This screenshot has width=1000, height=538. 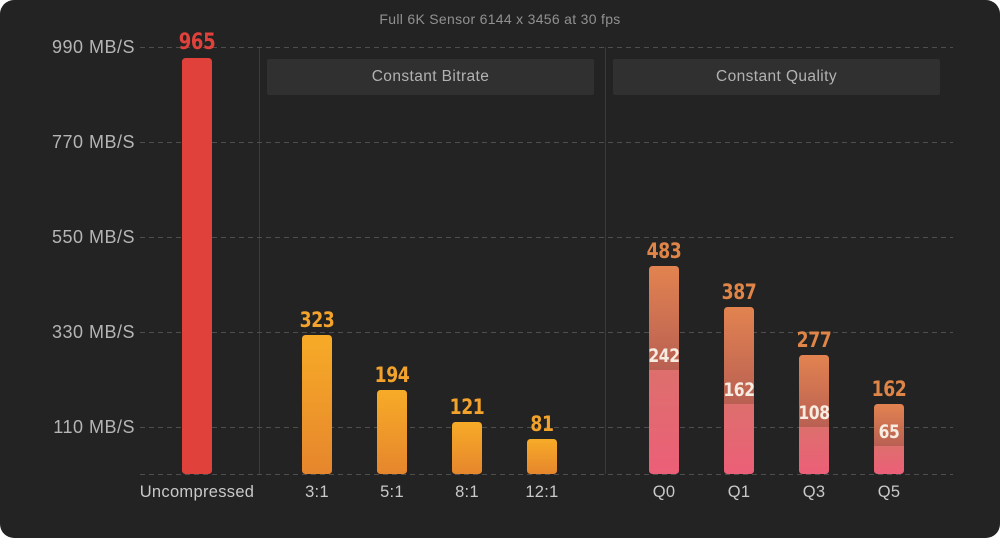 I want to click on section-header-constant-quality: Constant Quality, so click(x=776, y=77).